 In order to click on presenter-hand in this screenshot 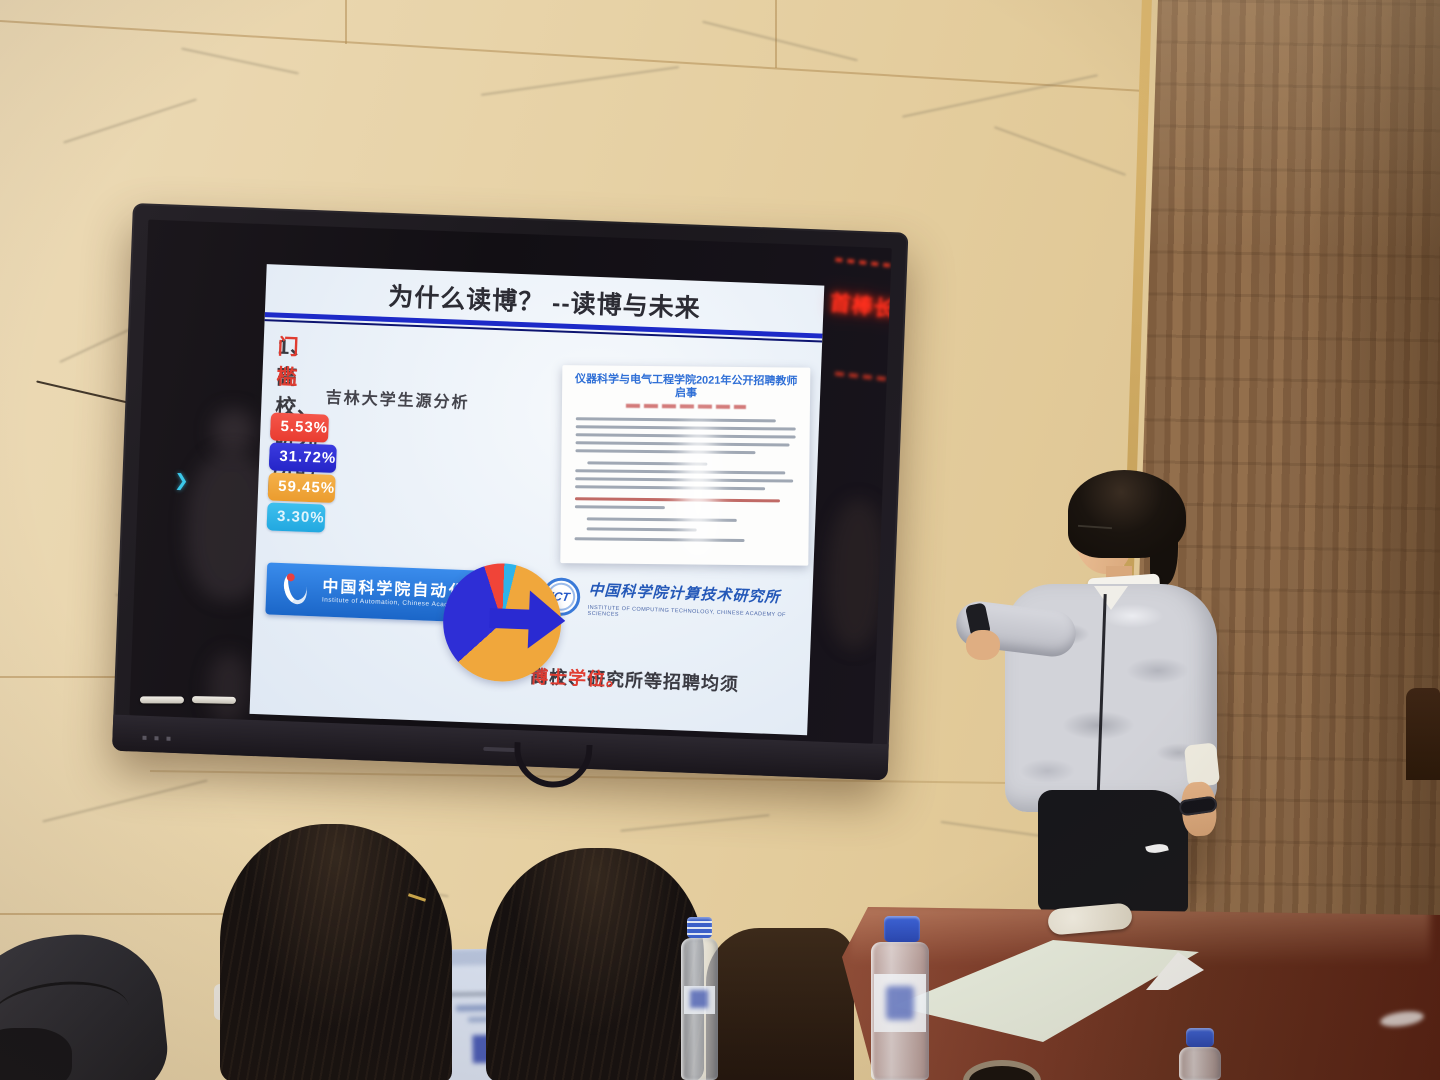, I will do `click(983, 645)`.